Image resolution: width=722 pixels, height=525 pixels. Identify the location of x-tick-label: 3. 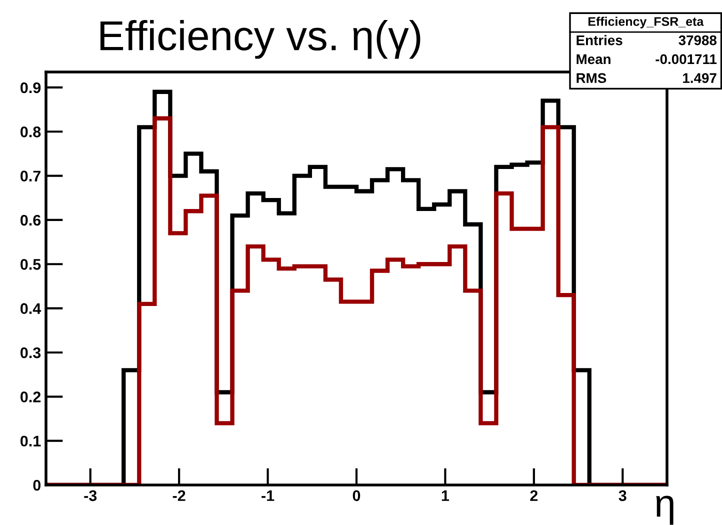
(622, 496).